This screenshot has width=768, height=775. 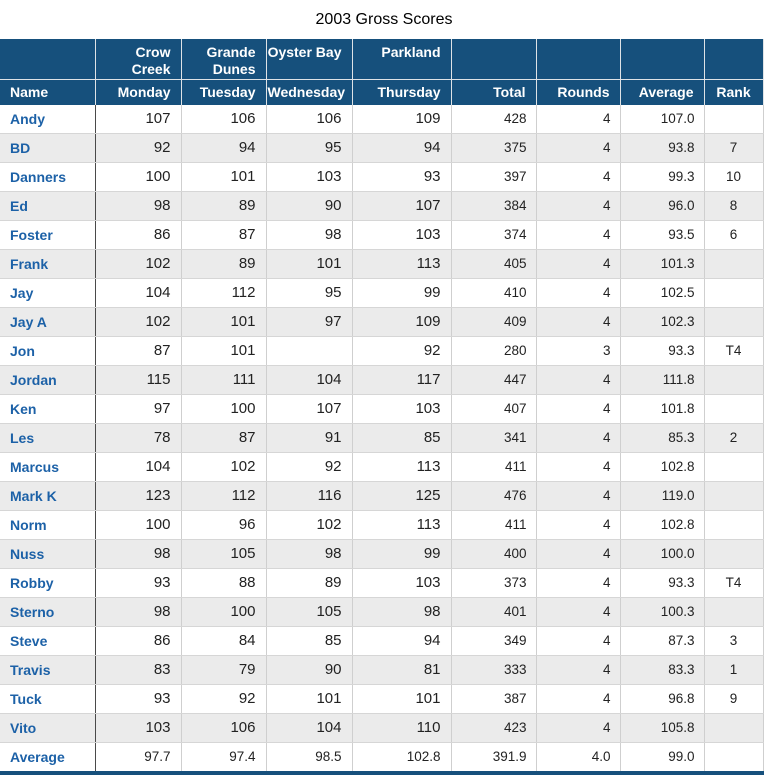 What do you see at coordinates (662, 612) in the screenshot?
I see `average-cell: 100.3` at bounding box center [662, 612].